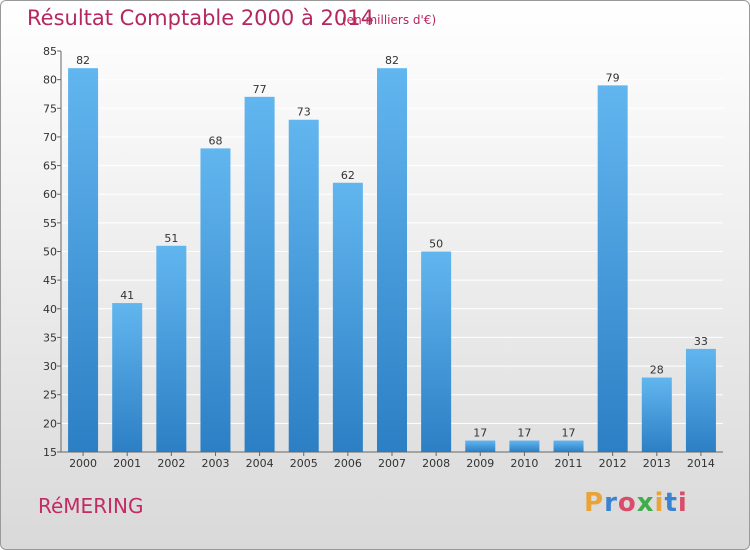 This screenshot has height=550, width=750. Describe the element at coordinates (627, 503) in the screenshot. I see `logo-letter: o` at that location.